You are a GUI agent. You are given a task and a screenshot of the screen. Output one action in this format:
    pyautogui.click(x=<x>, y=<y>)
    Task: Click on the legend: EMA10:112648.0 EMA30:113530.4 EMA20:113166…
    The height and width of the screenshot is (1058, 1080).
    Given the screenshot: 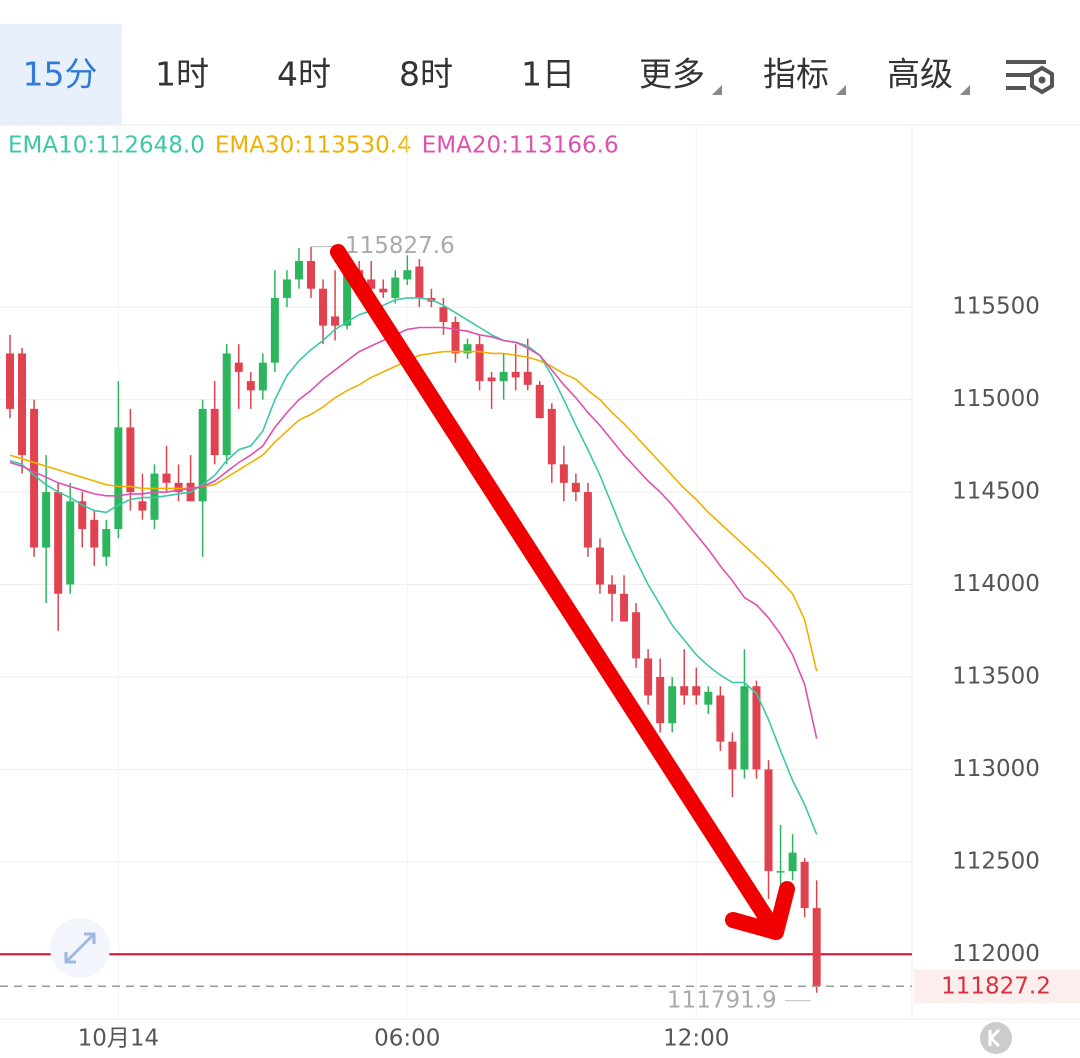 What is the action you would take?
    pyautogui.click(x=313, y=146)
    